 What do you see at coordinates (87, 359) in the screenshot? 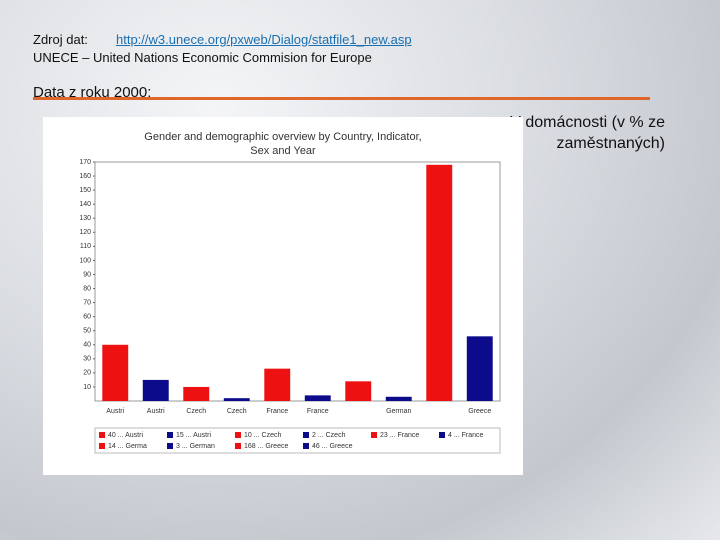
I see `y-tick-label: 30` at bounding box center [87, 359].